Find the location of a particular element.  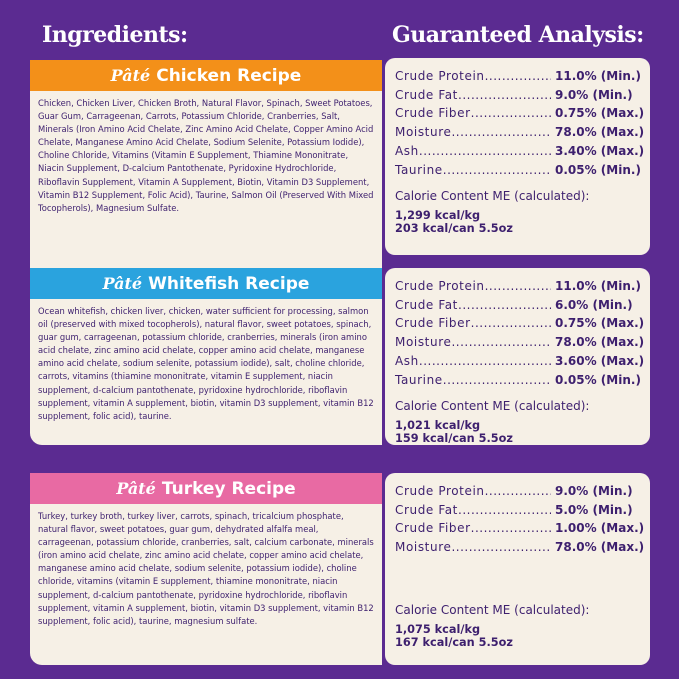

kcal-per-kg: 1,021 kcal/kg is located at coordinates (438, 426).